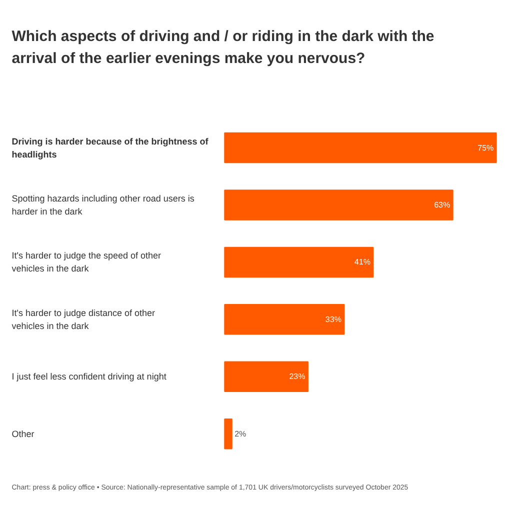 This screenshot has width=512, height=512. I want to click on data-label: 63%, so click(442, 205).